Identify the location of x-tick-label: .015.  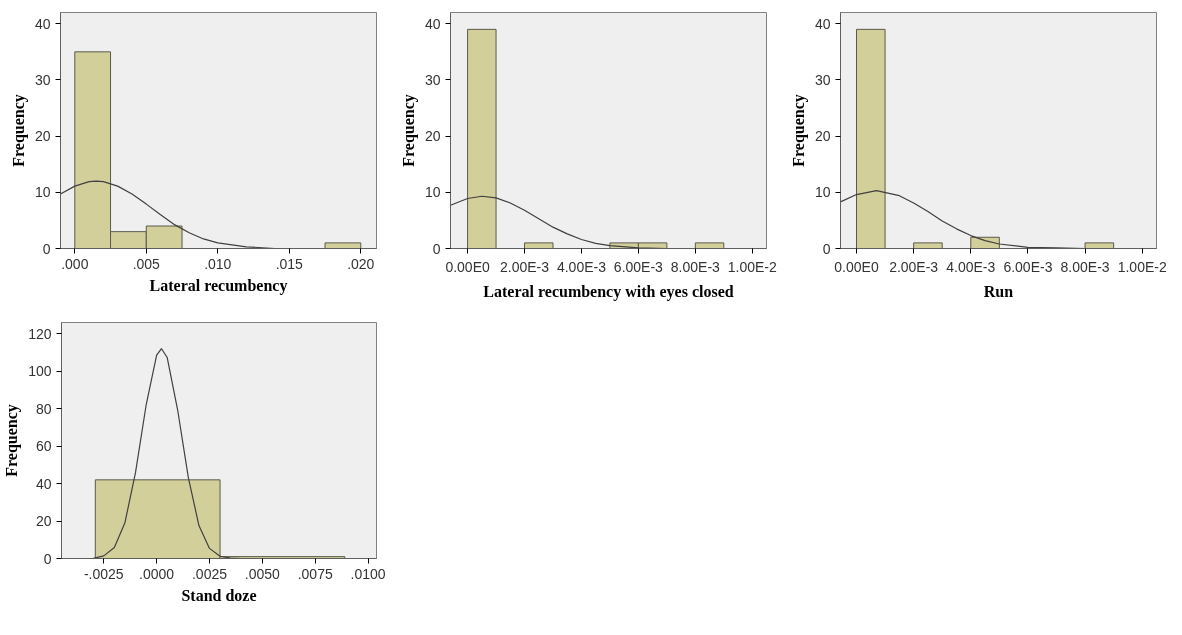
(289, 263).